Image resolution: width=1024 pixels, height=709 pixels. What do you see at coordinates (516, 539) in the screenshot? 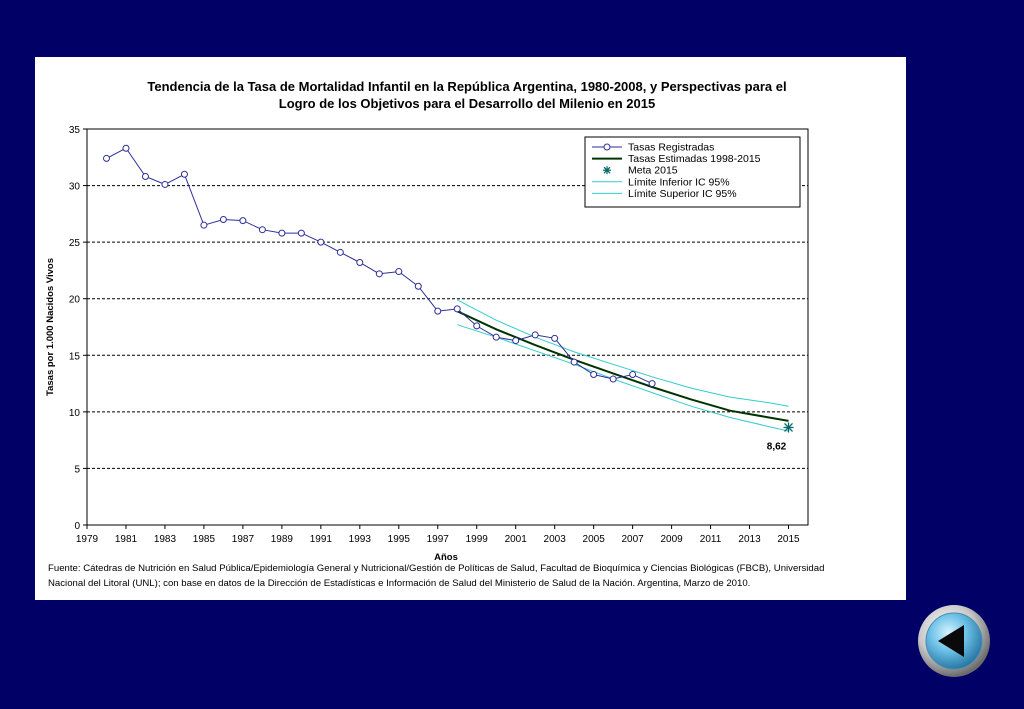
I see `x-tick-label-11: 2001` at bounding box center [516, 539].